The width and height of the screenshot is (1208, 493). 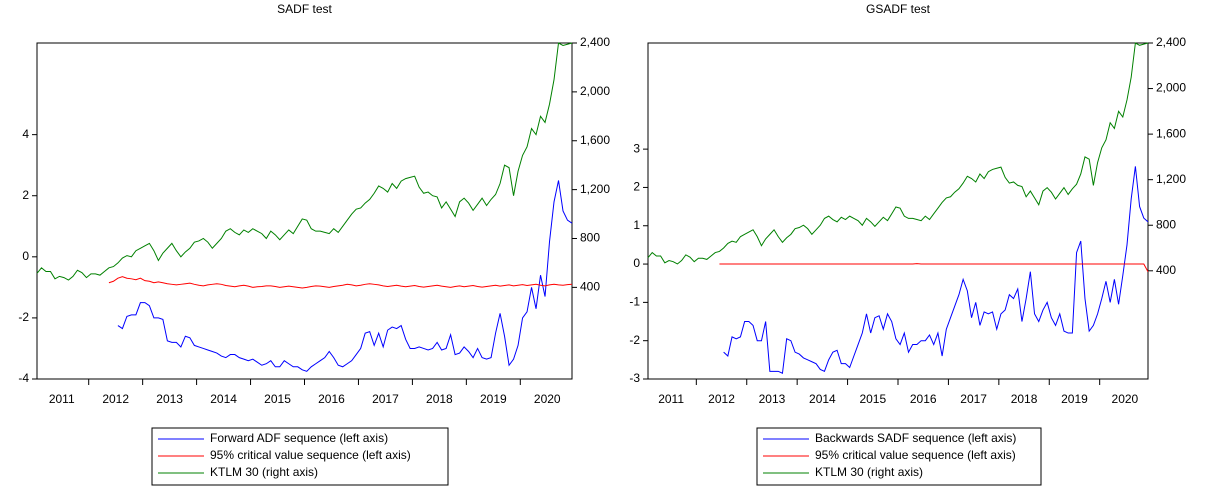 I want to click on y-tick-label: -4, so click(x=23, y=378).